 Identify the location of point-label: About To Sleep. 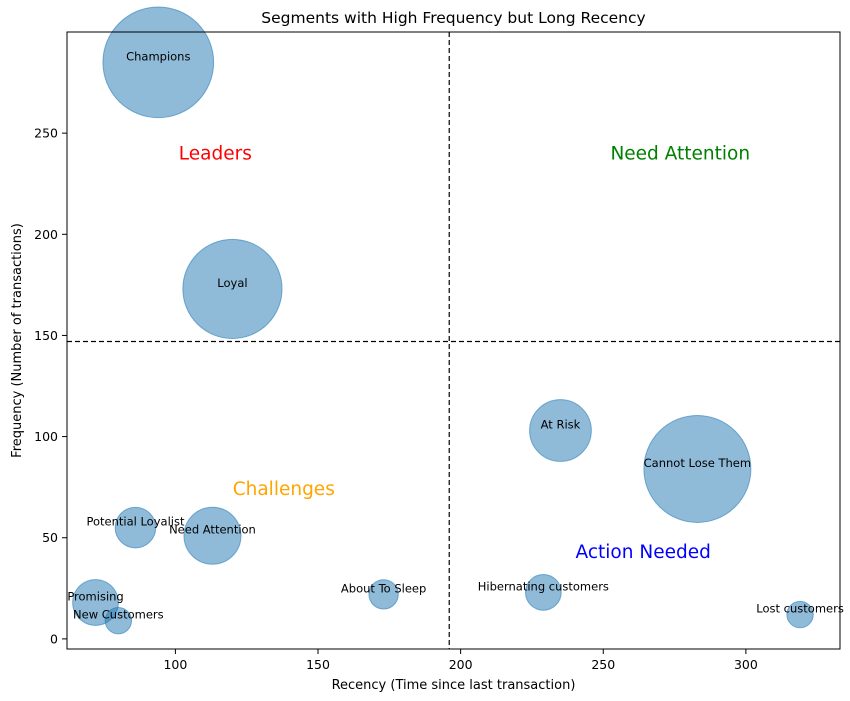
(383, 588).